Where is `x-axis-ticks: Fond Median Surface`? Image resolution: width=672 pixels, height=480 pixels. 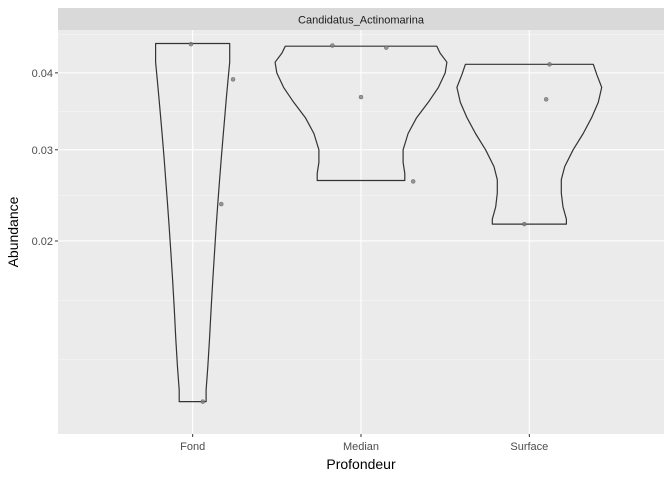 x-axis-ticks: Fond Median Surface is located at coordinates (364, 443).